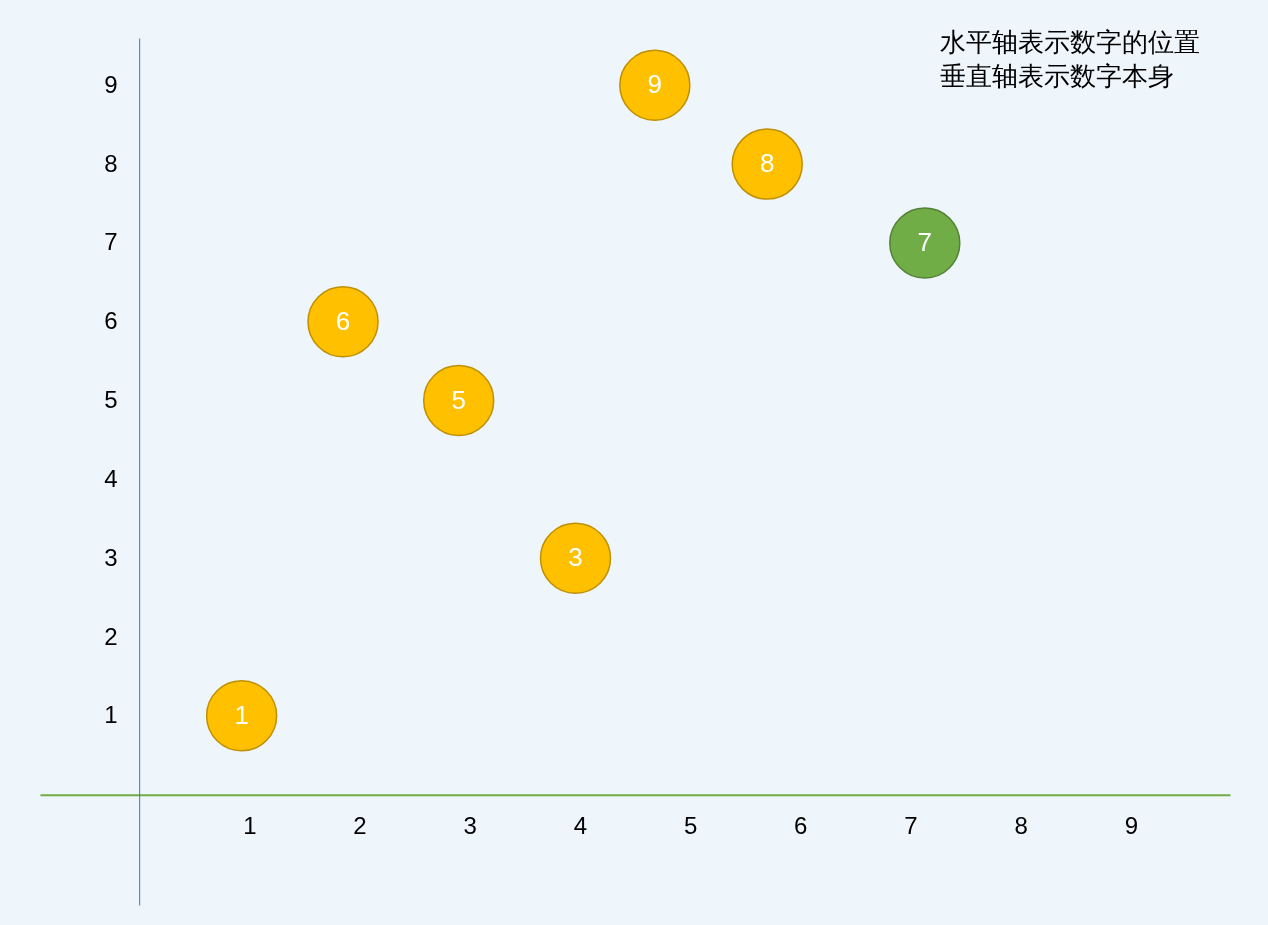 The image size is (1268, 925). What do you see at coordinates (111, 715) in the screenshot?
I see `y-tick-label: 1` at bounding box center [111, 715].